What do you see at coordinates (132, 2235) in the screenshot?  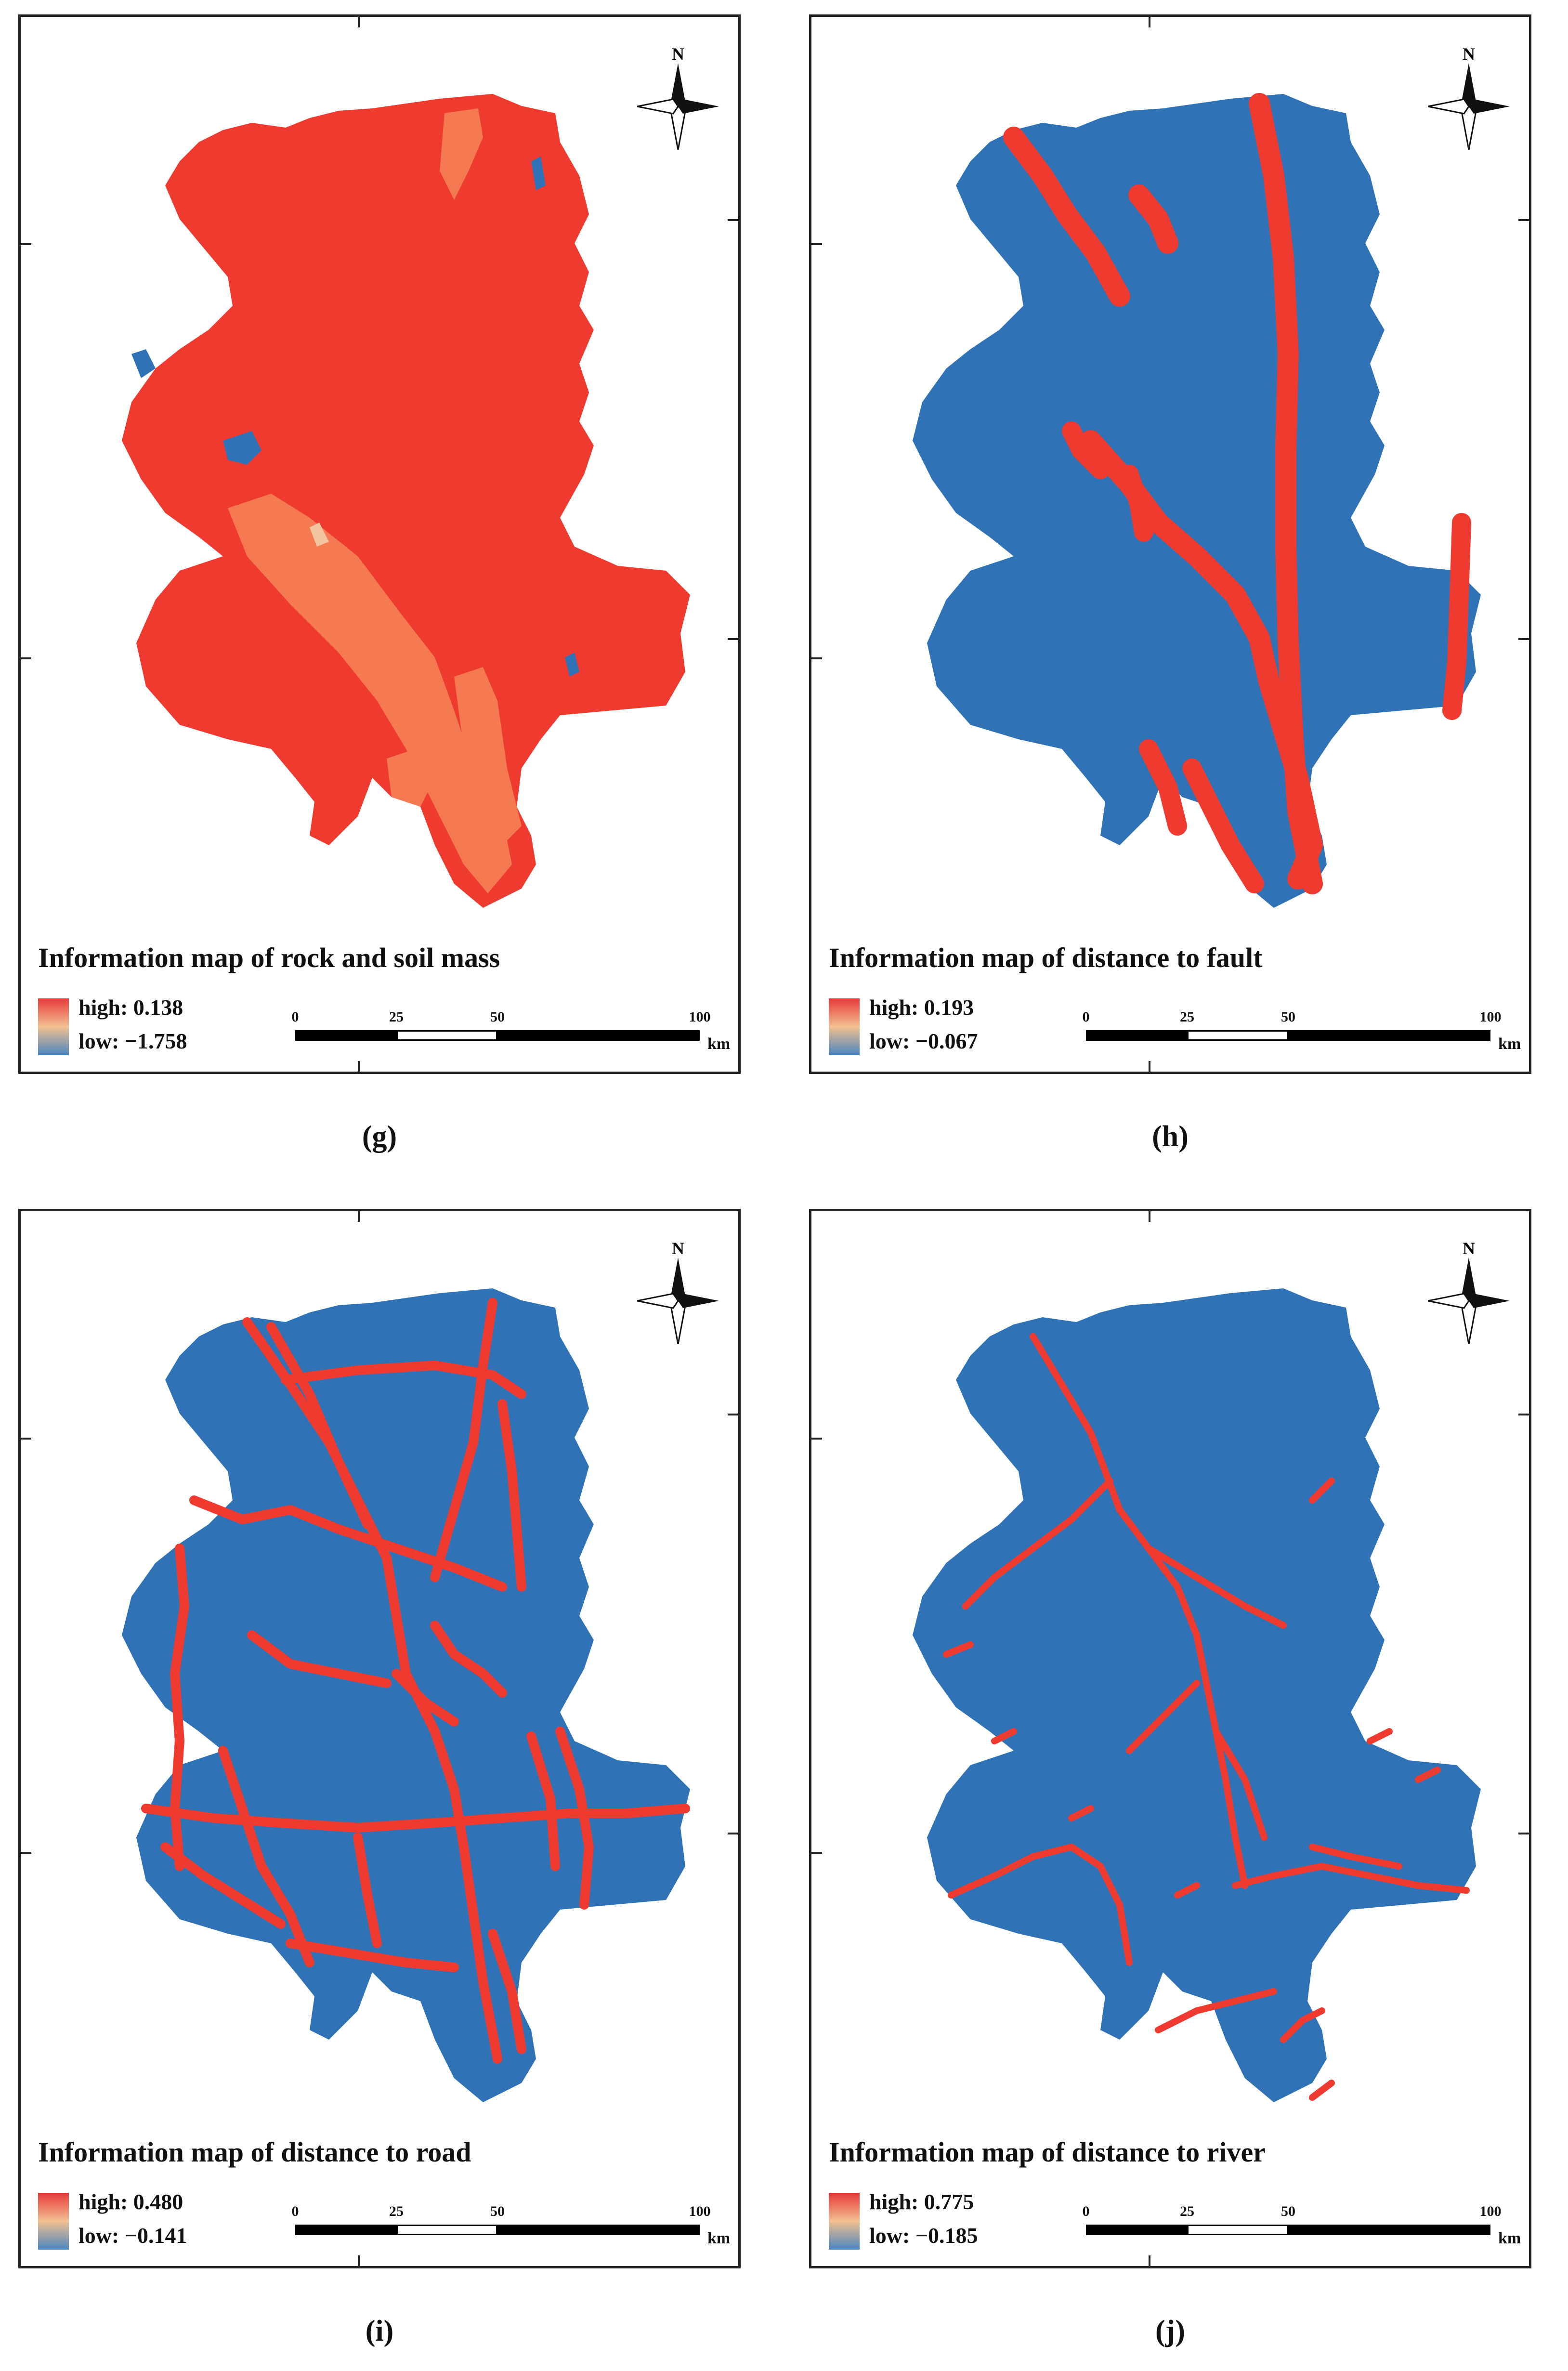 I see `legend-low: low: −0.141` at bounding box center [132, 2235].